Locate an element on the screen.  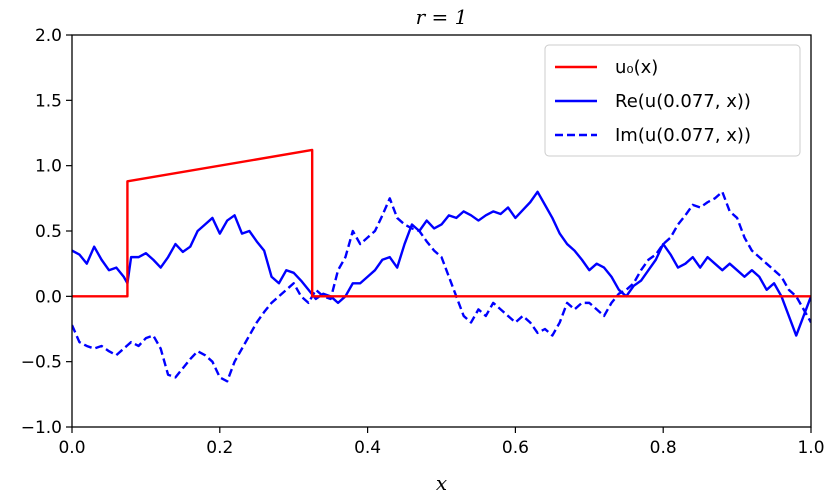
legend-label: Re(u(0.077, x)) is located at coordinates (683, 101).